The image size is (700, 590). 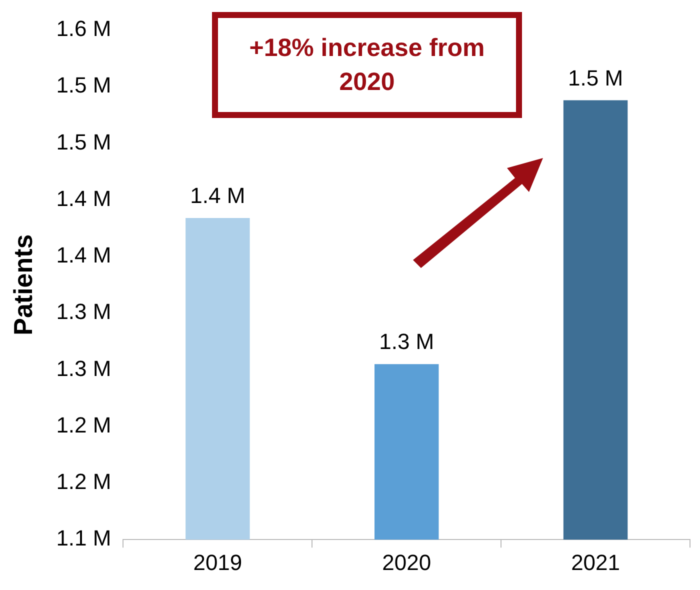 I want to click on y-tick-label: 1.6 M, so click(x=84, y=29).